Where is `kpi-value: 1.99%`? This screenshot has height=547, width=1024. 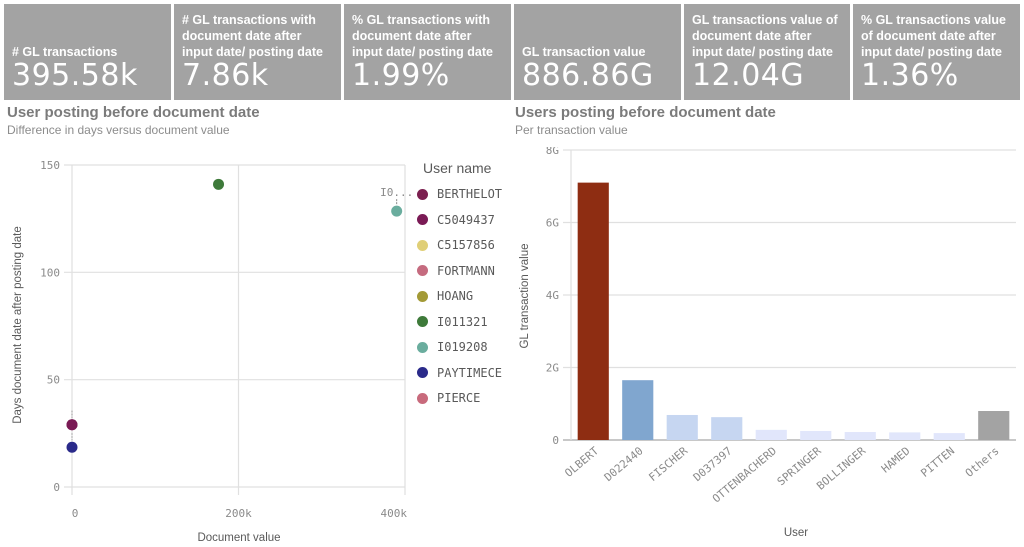
kpi-value: 1.99% is located at coordinates (401, 75).